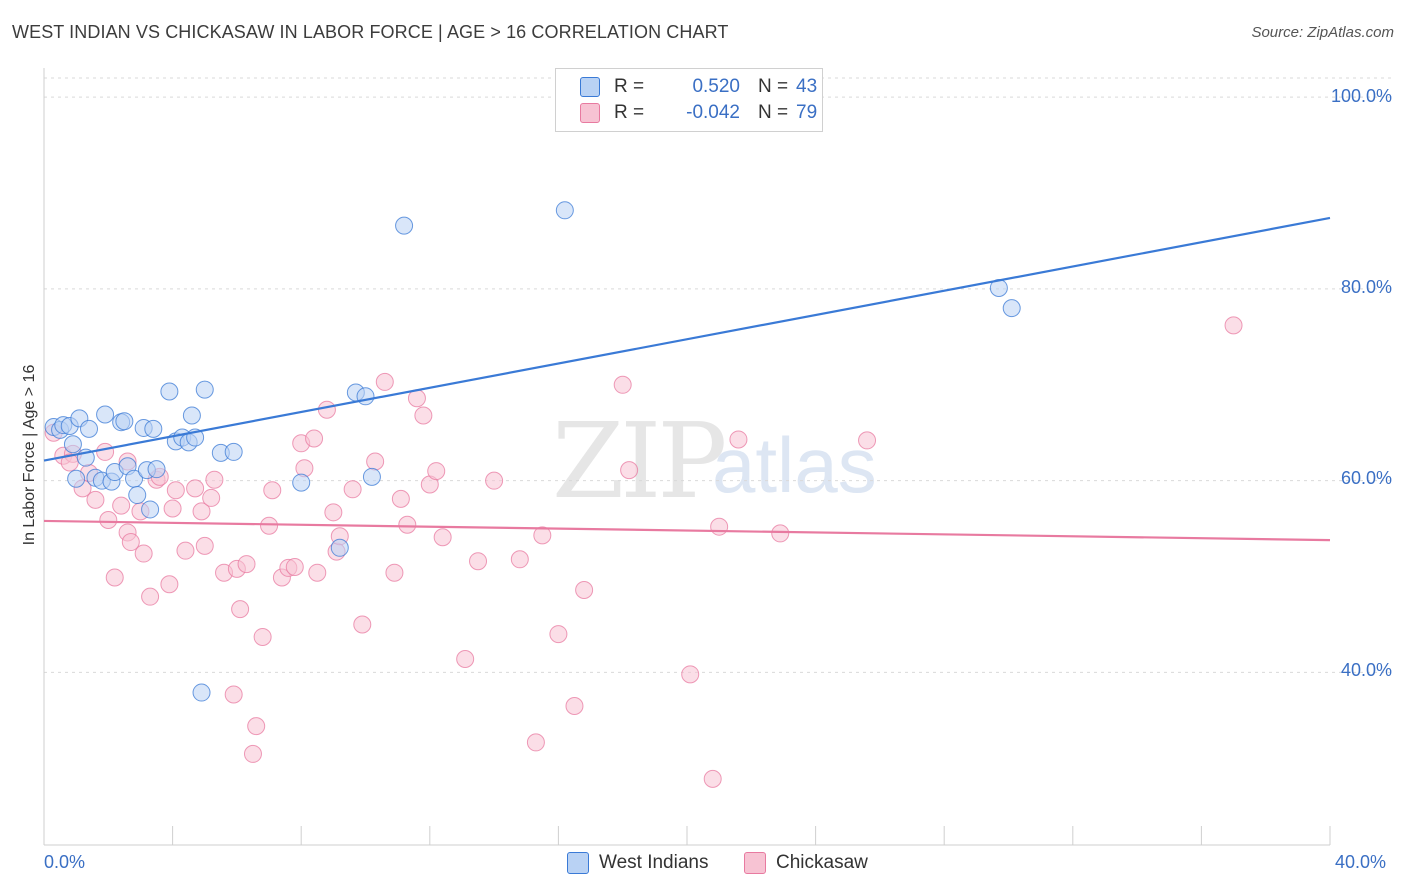 This screenshot has width=1406, height=892. I want to click on series-legend: West Indians Chickasaw, so click(703, 865).